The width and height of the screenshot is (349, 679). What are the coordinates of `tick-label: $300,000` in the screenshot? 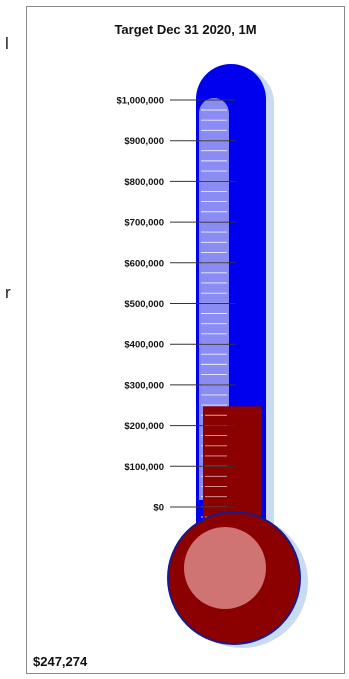 It's located at (144, 385).